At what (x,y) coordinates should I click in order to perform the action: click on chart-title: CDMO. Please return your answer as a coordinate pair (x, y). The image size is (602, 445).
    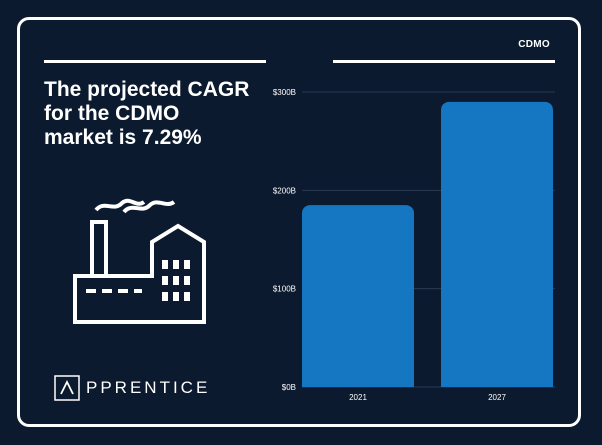
    Looking at the image, I should click on (534, 44).